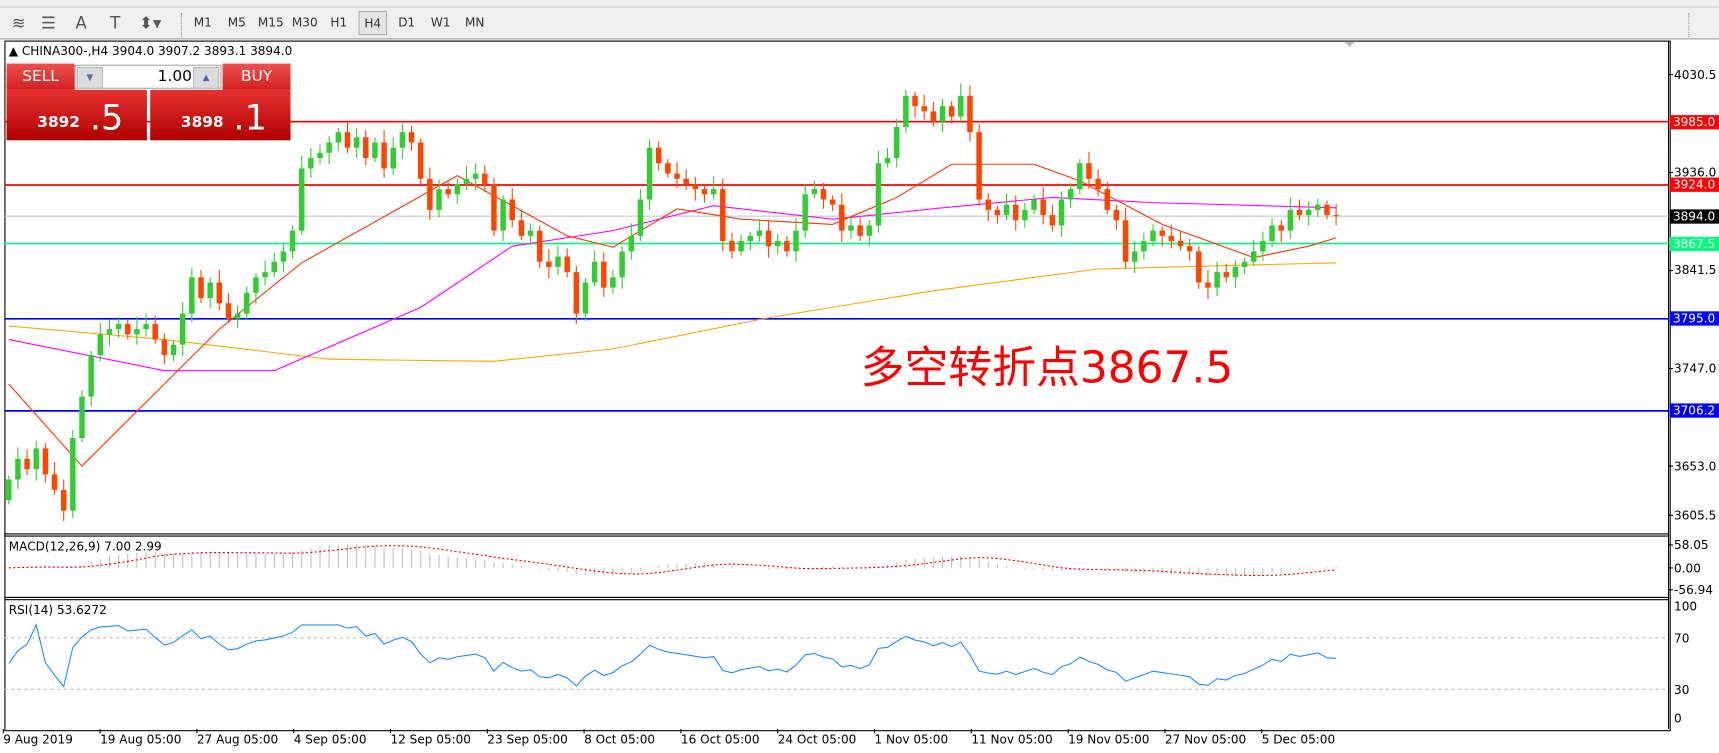 This screenshot has height=753, width=1719. Describe the element at coordinates (150, 23) in the screenshot. I see `arrows-icon: ⬍▾` at that location.